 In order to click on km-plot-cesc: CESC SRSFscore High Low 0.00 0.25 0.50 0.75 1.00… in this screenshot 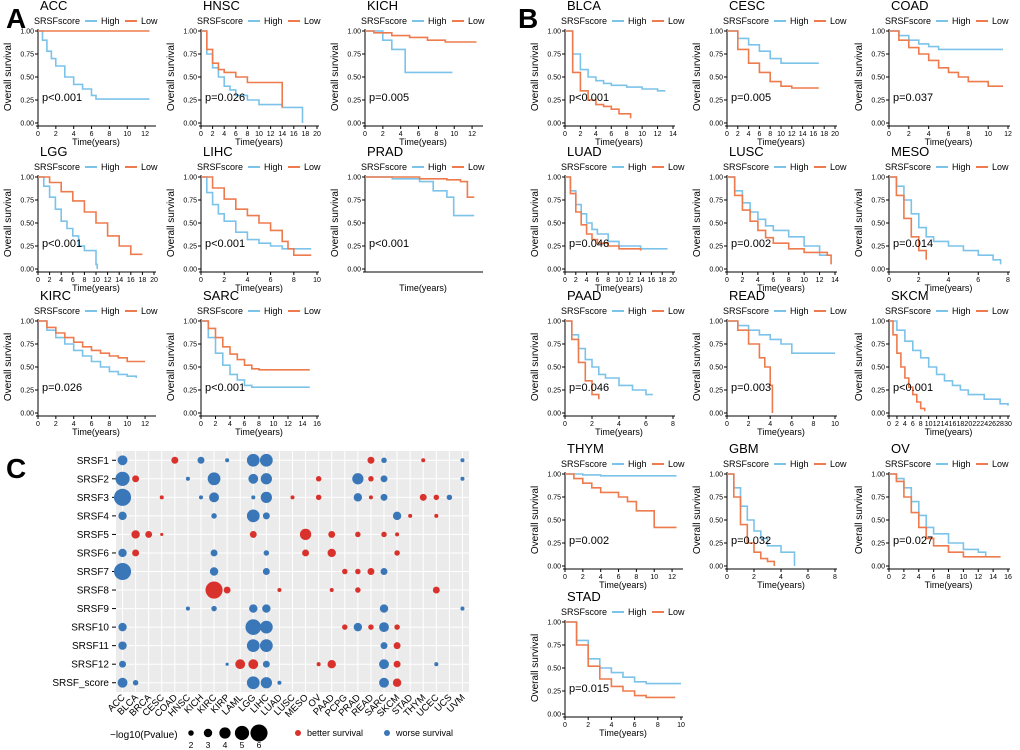, I will do `click(769, 73)`.